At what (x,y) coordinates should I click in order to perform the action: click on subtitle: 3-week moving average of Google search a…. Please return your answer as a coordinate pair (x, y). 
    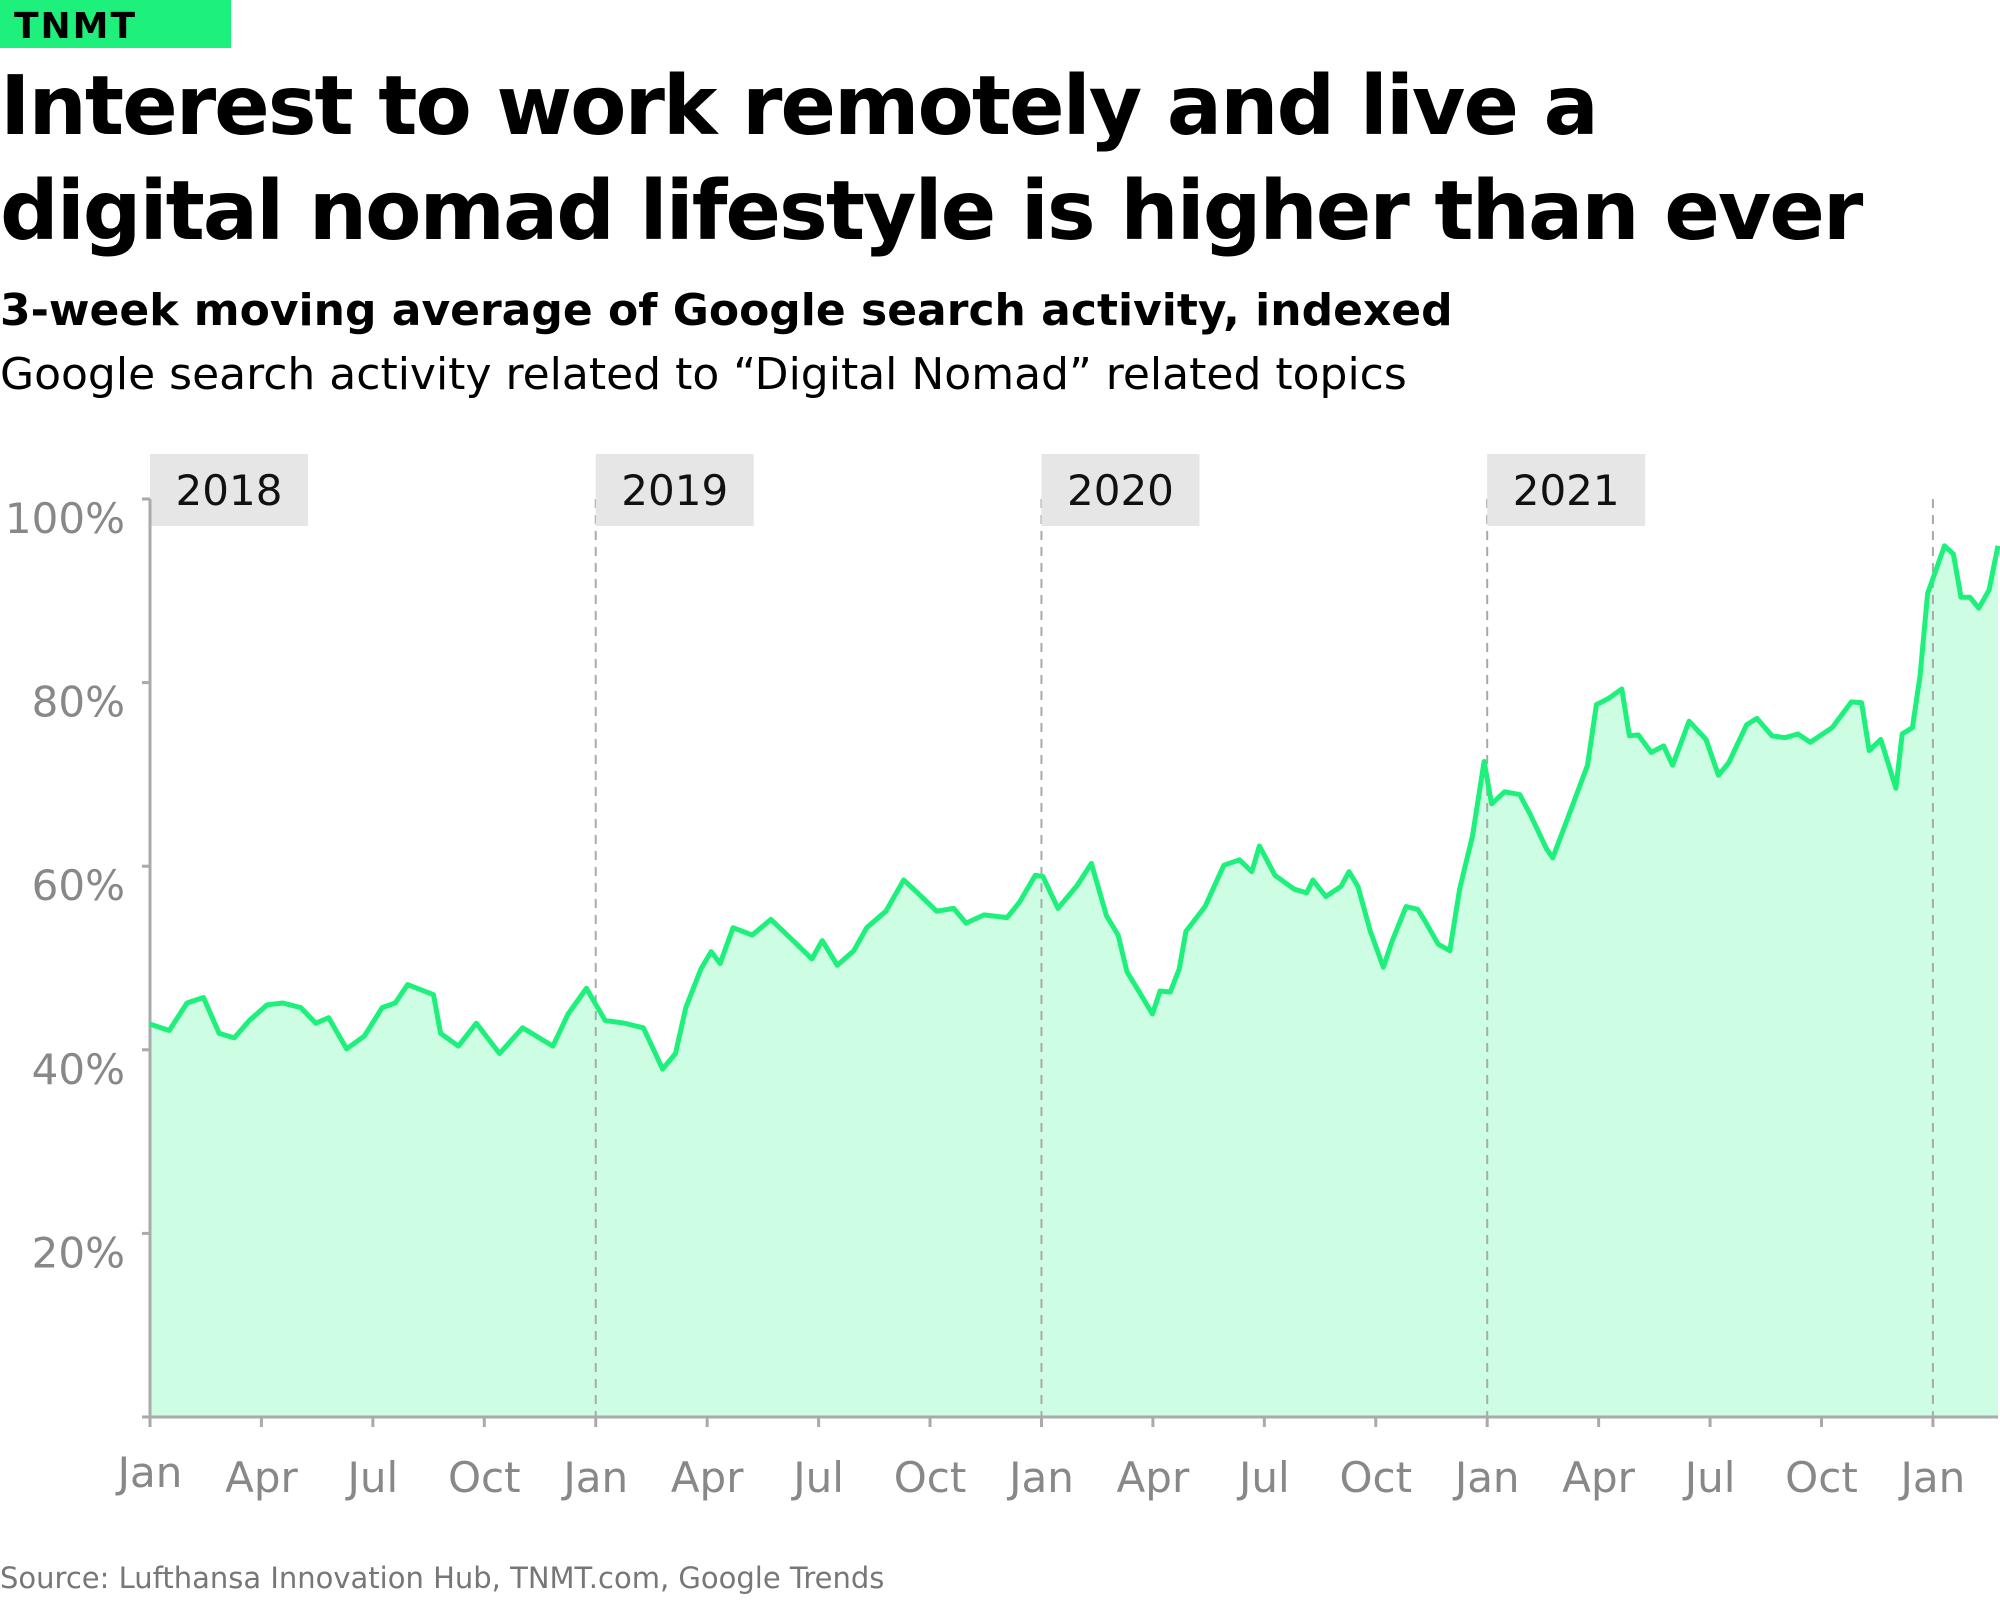
    Looking at the image, I should click on (726, 310).